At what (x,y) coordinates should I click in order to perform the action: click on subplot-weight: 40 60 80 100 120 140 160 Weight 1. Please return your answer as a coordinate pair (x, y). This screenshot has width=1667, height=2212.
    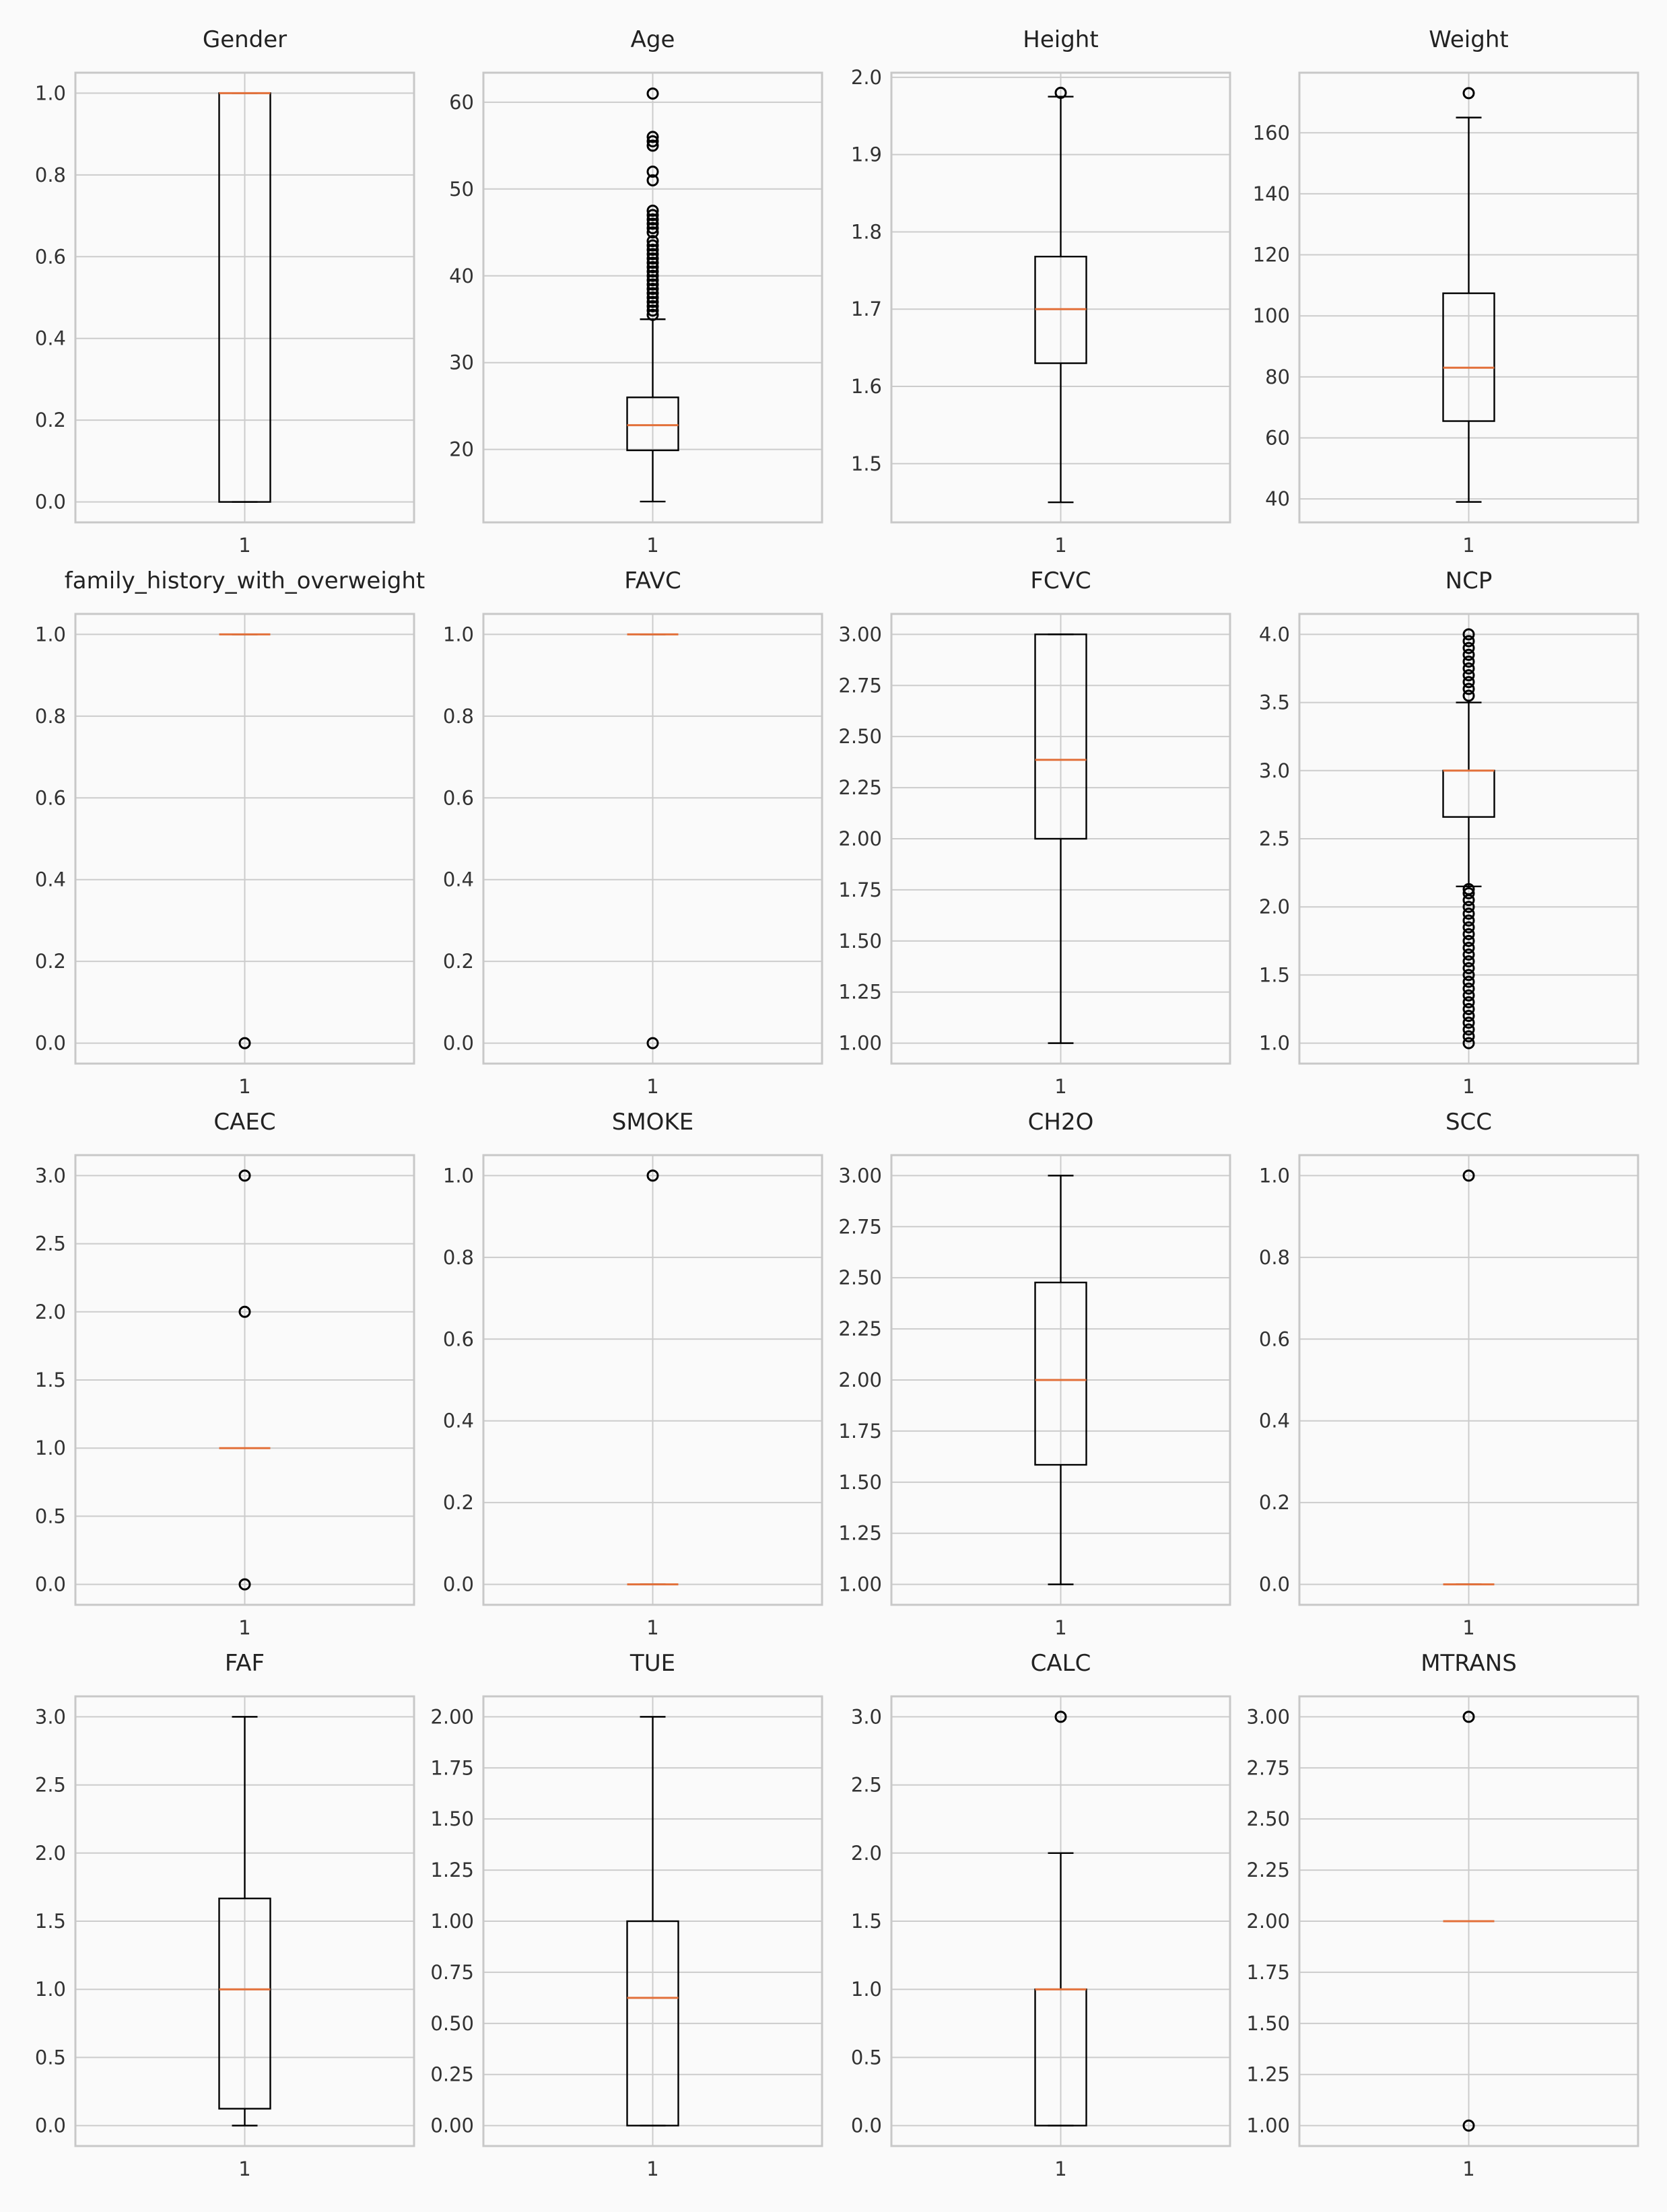
    Looking at the image, I should click on (1446, 291).